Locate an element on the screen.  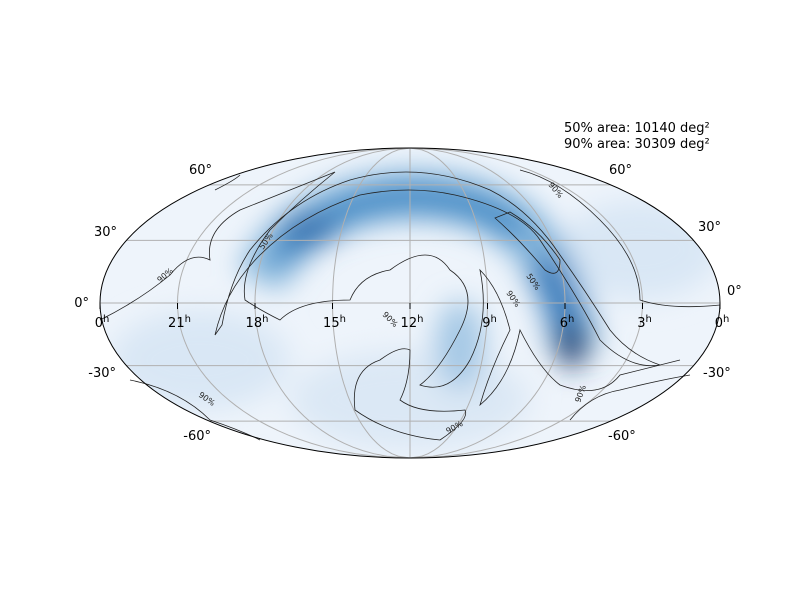
ra-label: 18h is located at coordinates (257, 322).